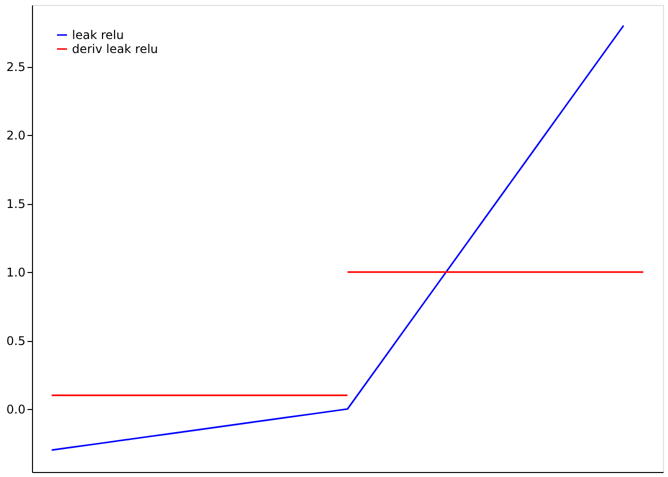  What do you see at coordinates (115, 49) in the screenshot?
I see `legend-label: deriv leak relu` at bounding box center [115, 49].